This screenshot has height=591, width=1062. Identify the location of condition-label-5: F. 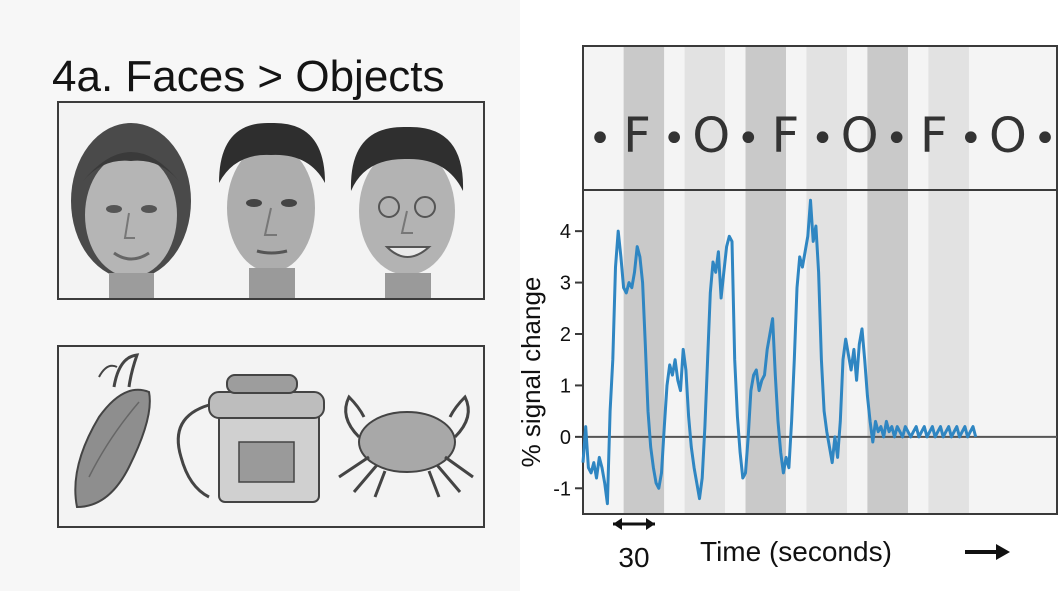
(786, 136).